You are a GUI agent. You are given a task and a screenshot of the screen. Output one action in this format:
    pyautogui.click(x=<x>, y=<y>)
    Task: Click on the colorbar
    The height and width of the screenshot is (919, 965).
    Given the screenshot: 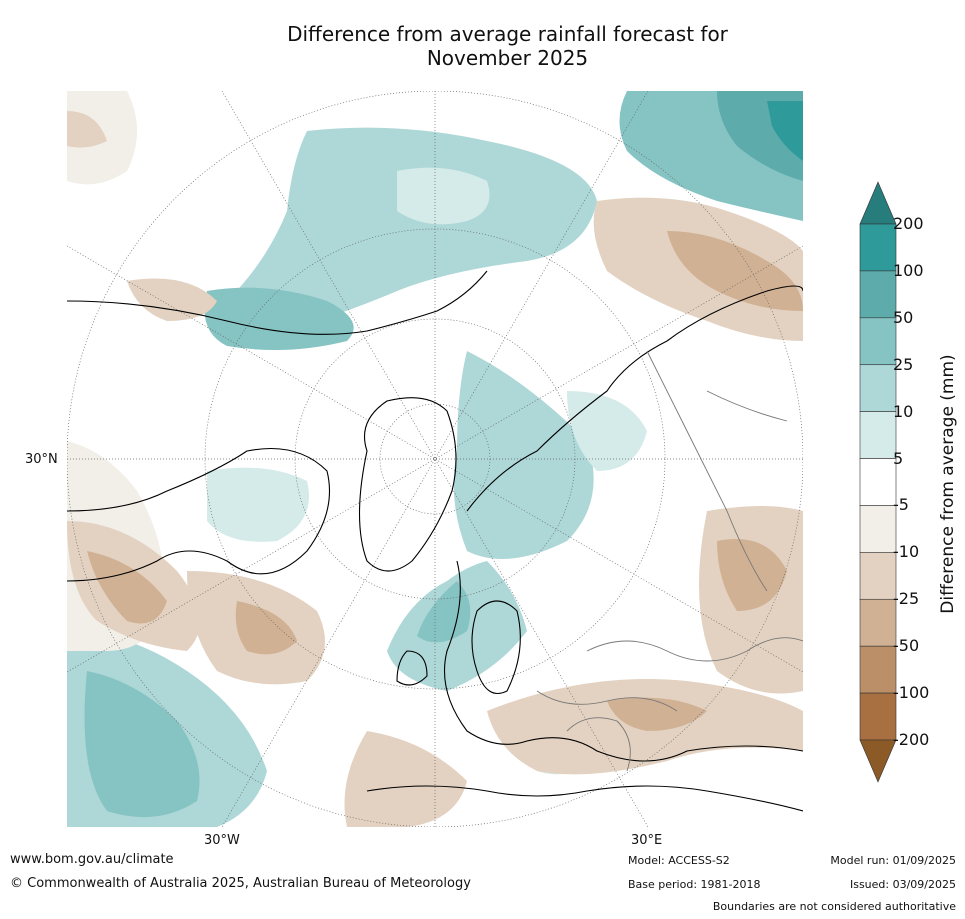 What is the action you would take?
    pyautogui.click(x=878, y=482)
    